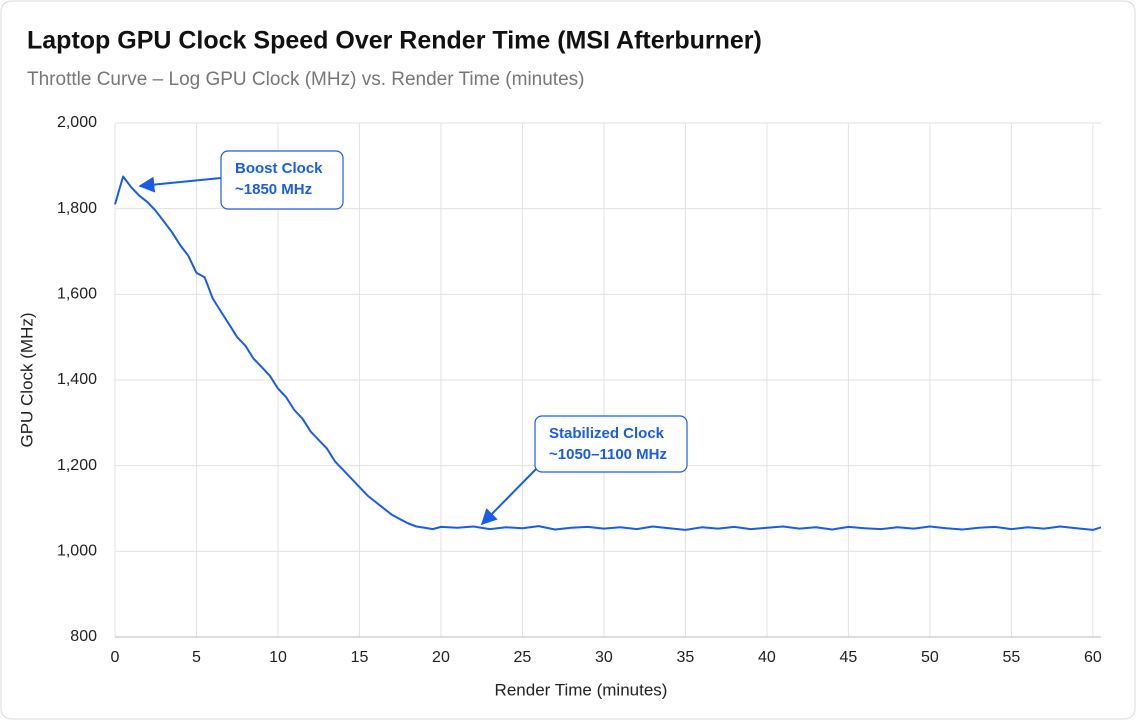  I want to click on x-tick-label: 0, so click(115, 657).